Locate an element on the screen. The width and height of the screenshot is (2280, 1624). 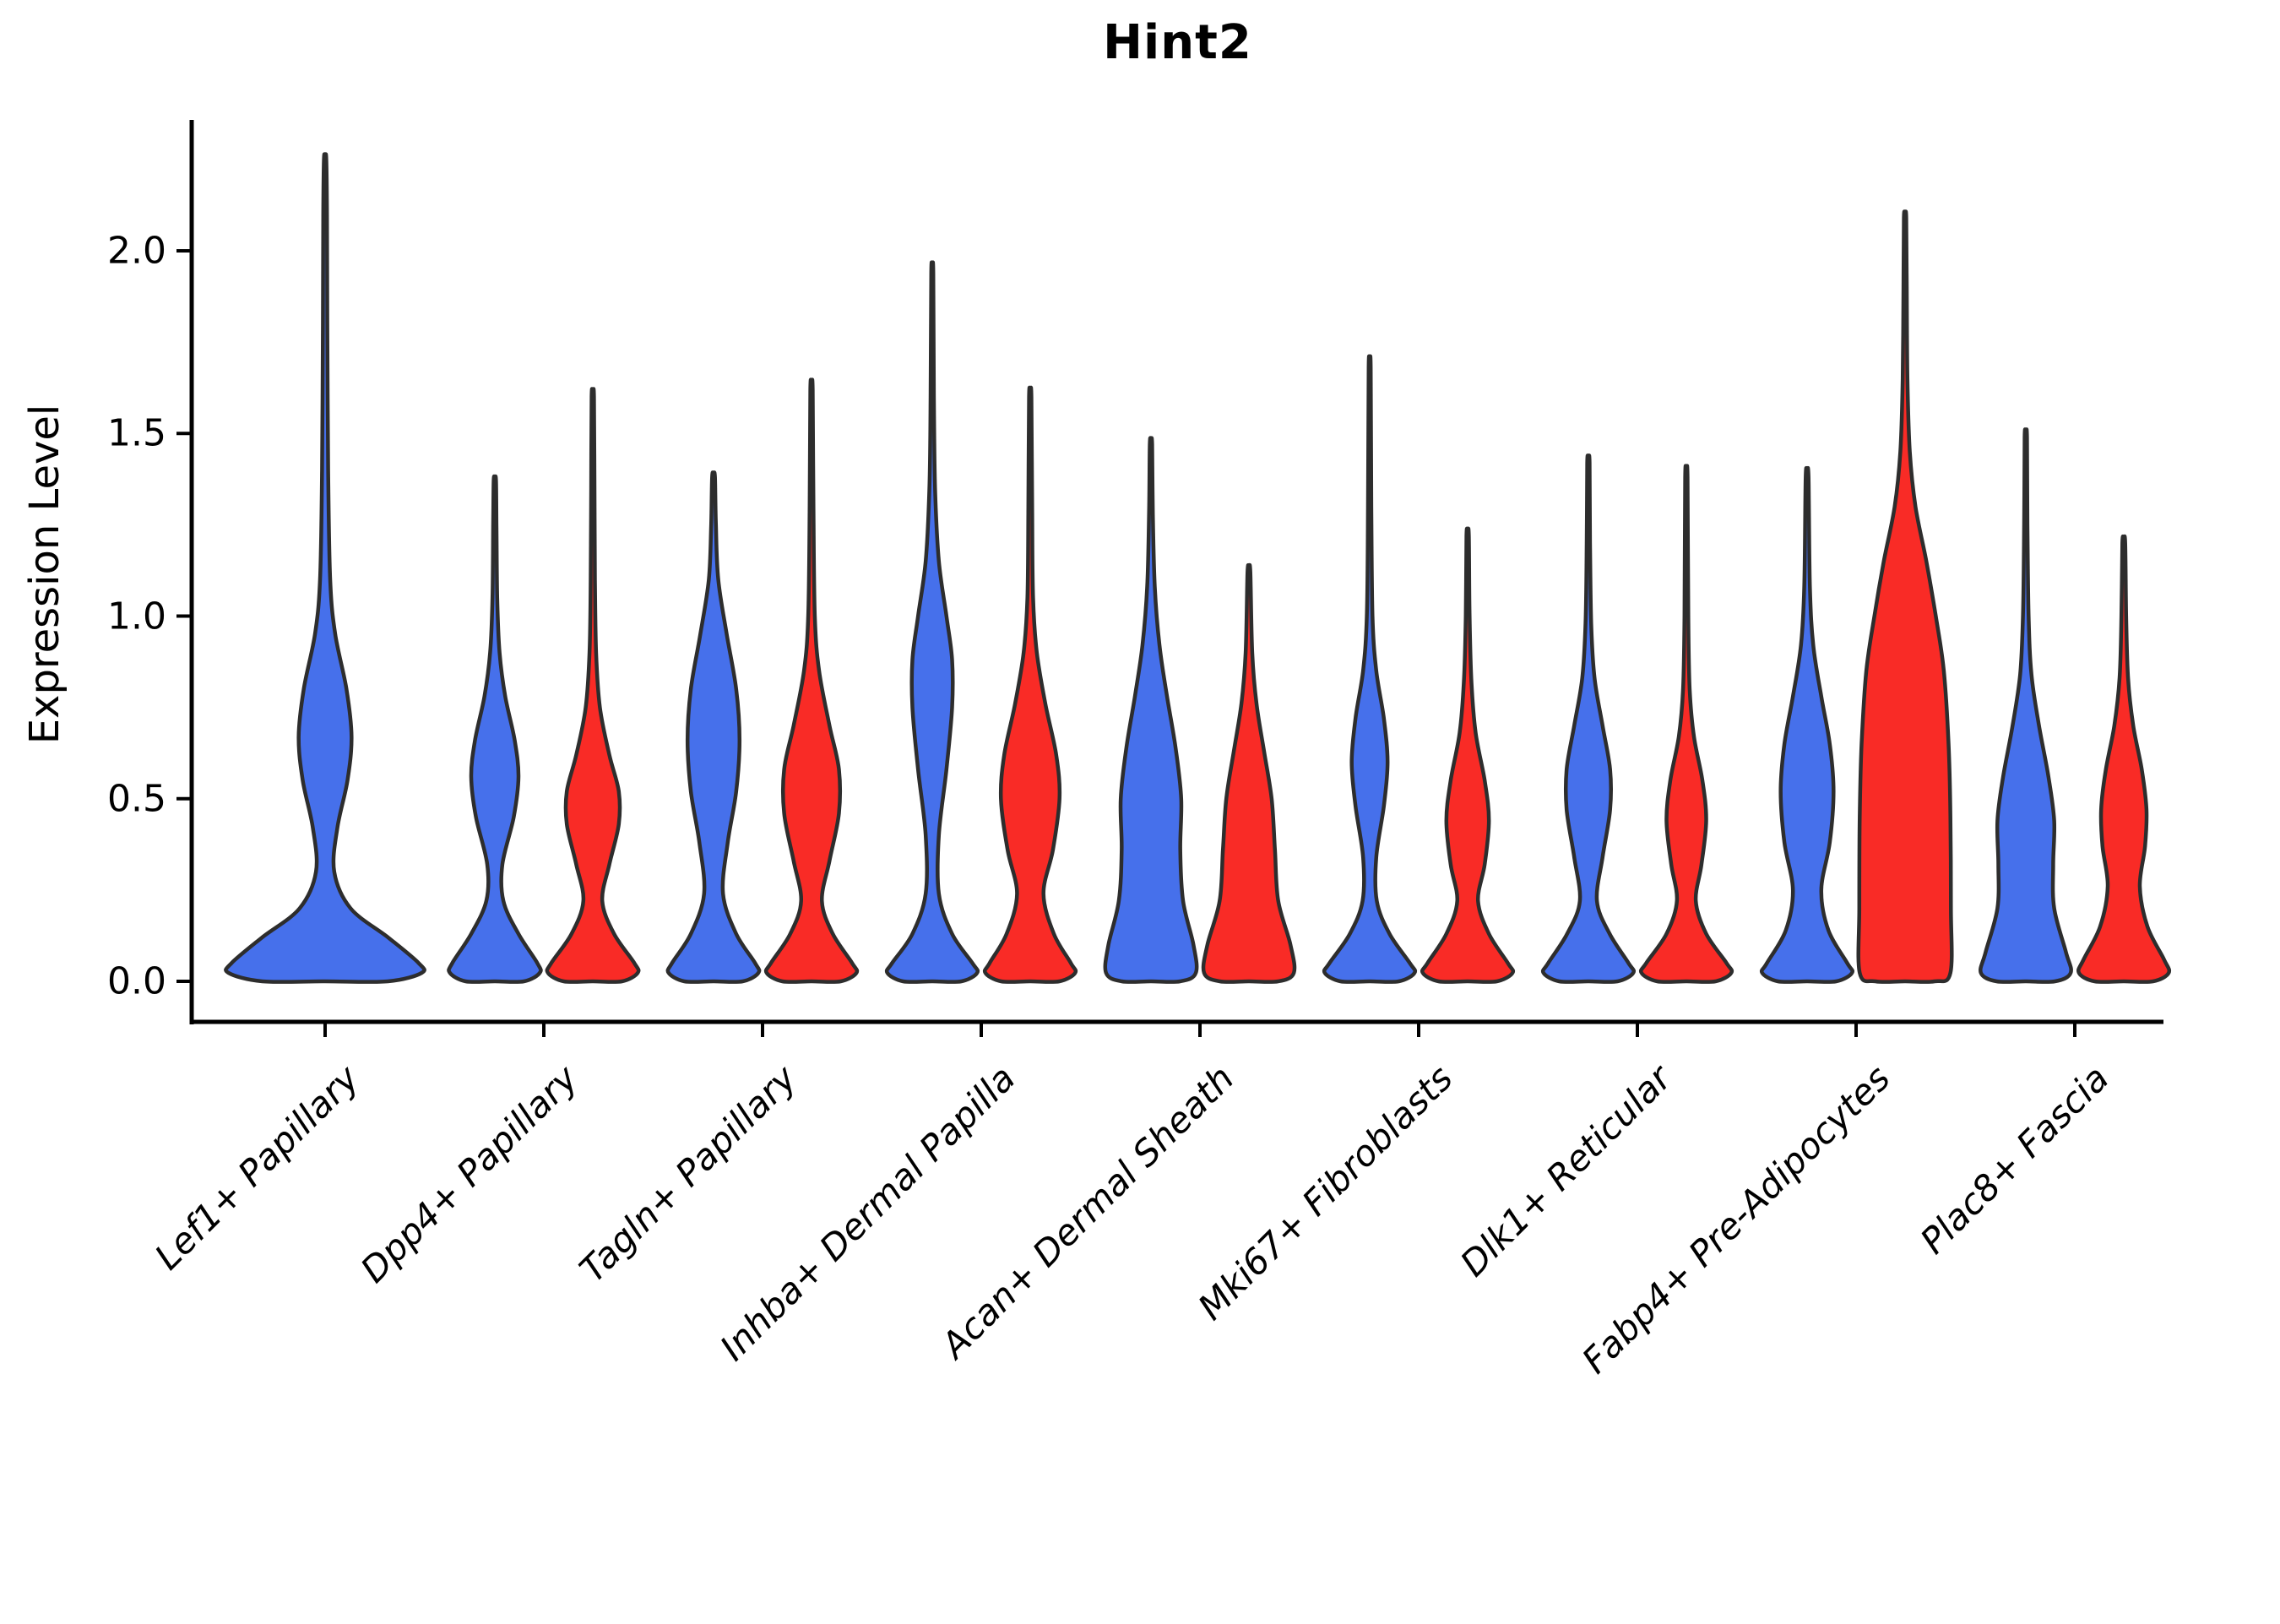
violin-blue-fabp4 is located at coordinates (1807, 724).